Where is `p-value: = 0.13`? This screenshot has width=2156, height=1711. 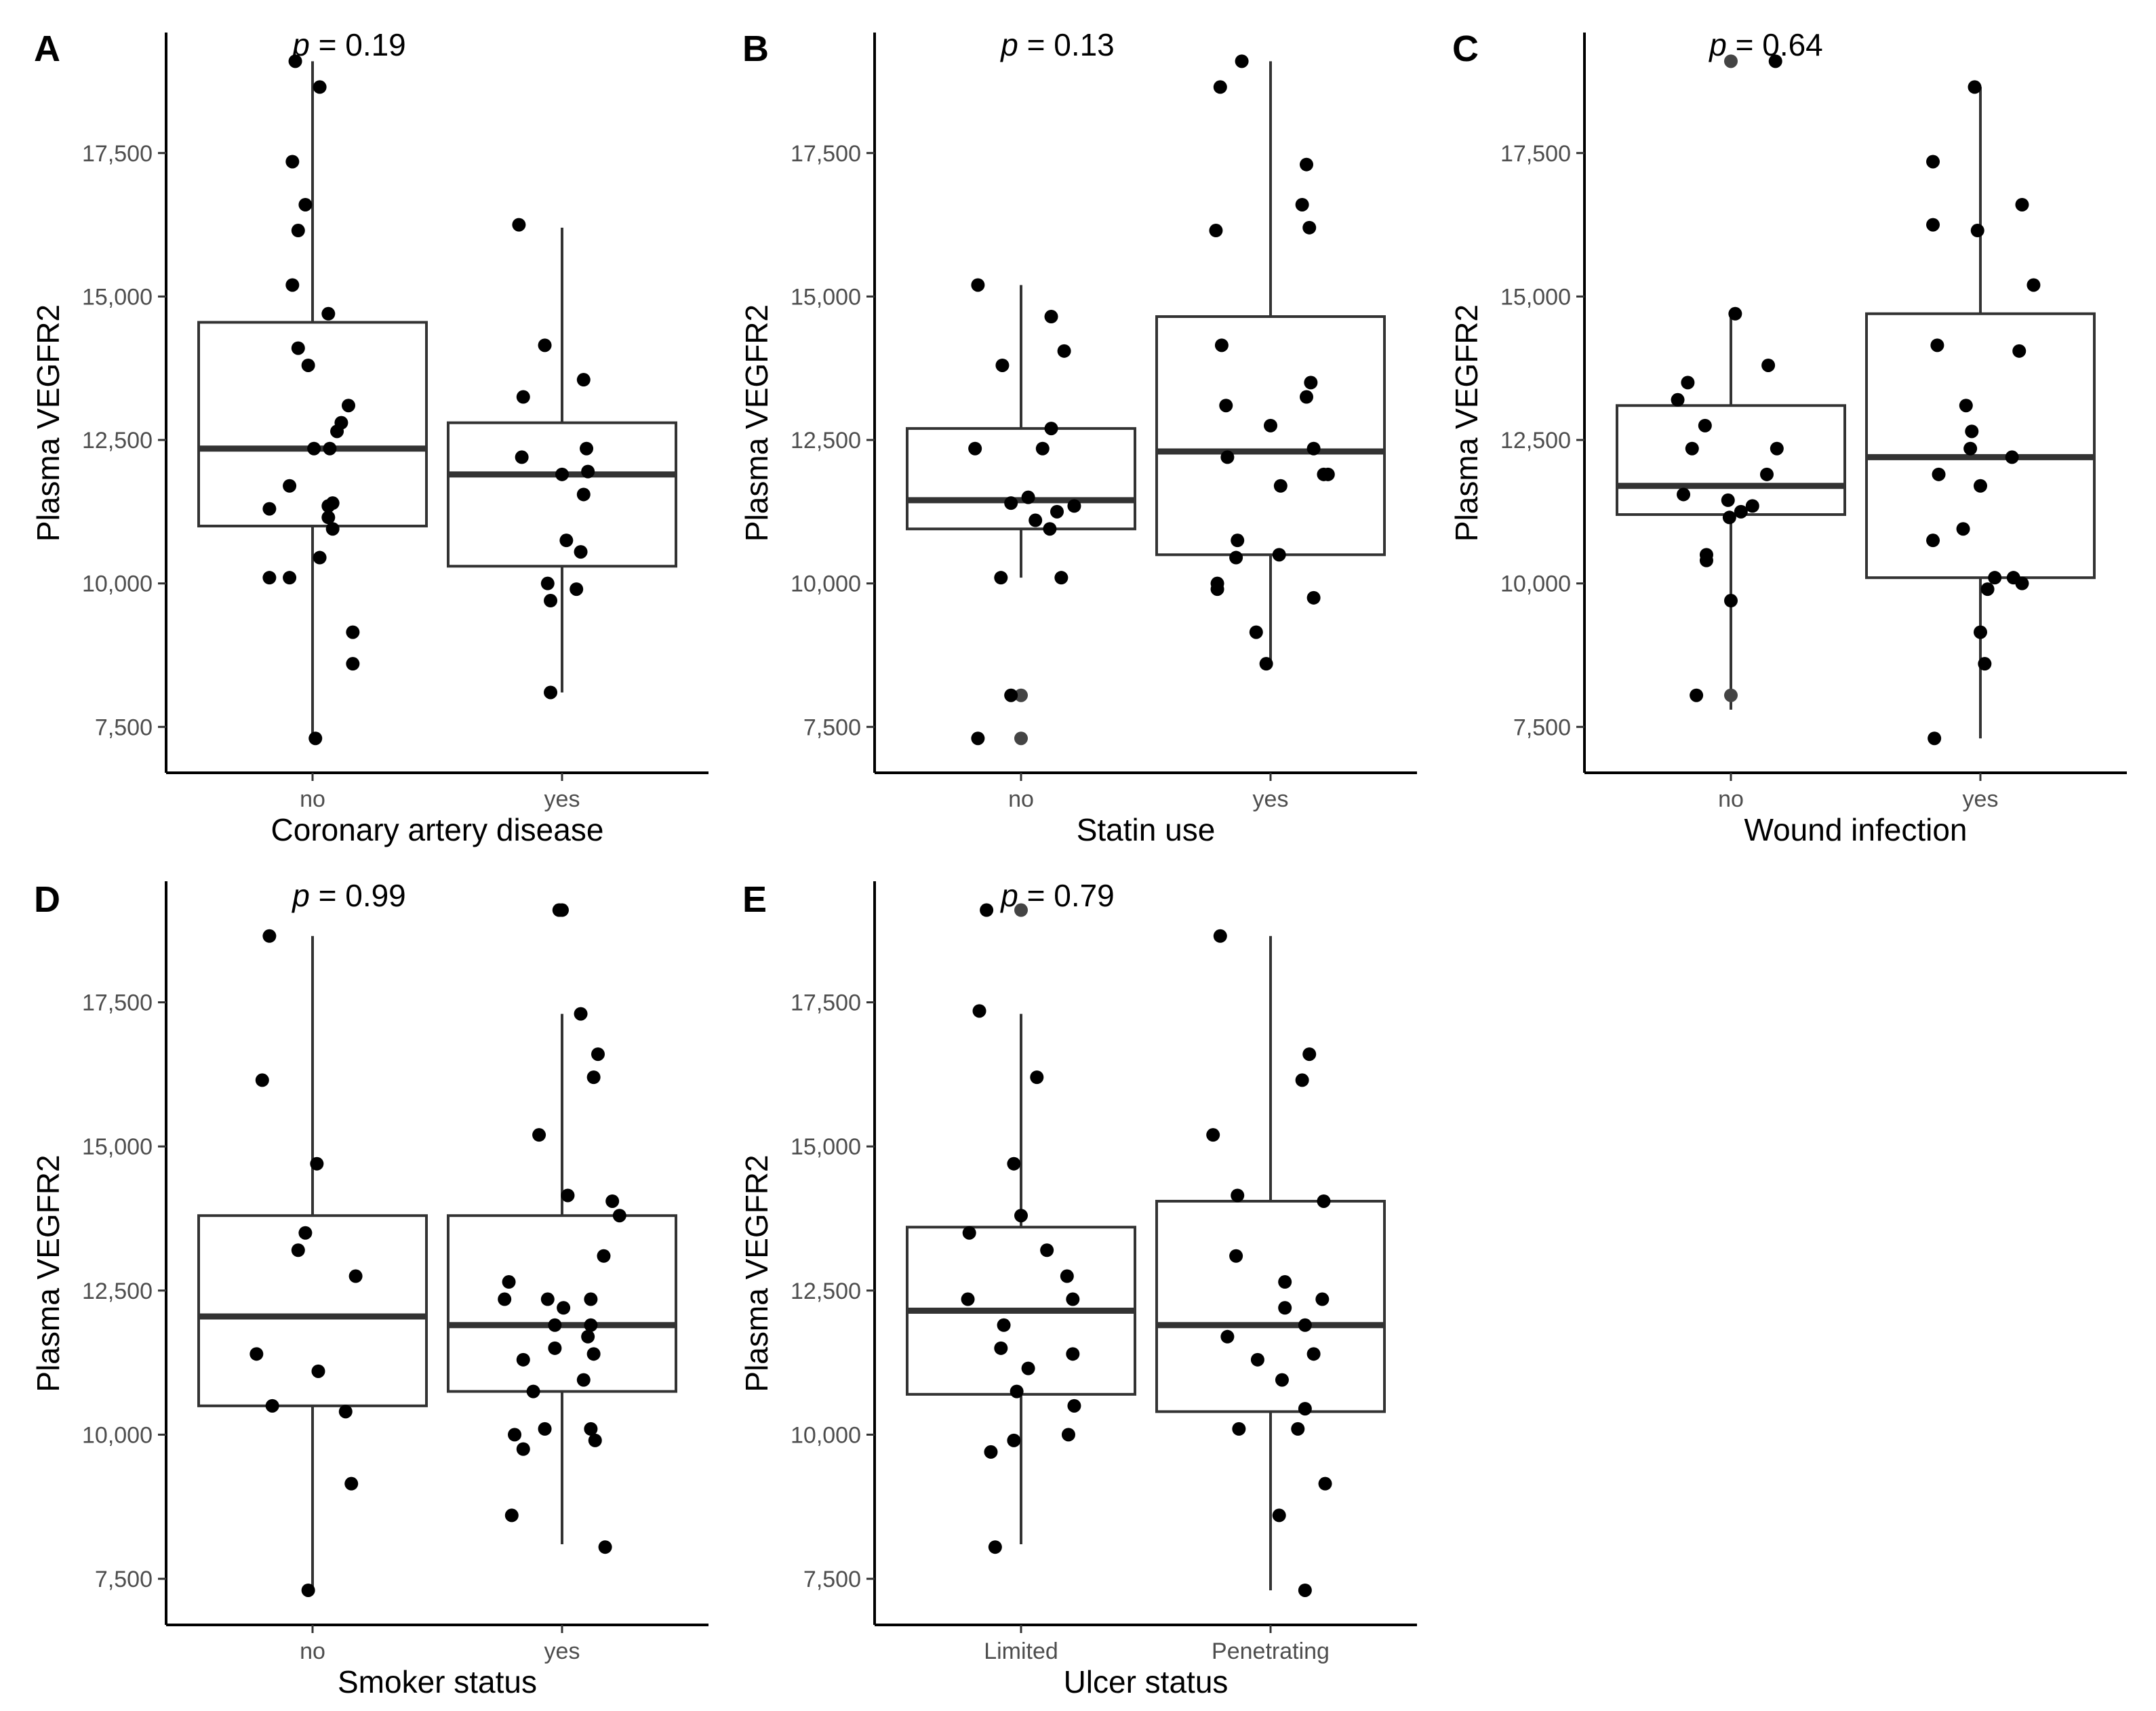
p-value: = 0.13 is located at coordinates (1066, 44).